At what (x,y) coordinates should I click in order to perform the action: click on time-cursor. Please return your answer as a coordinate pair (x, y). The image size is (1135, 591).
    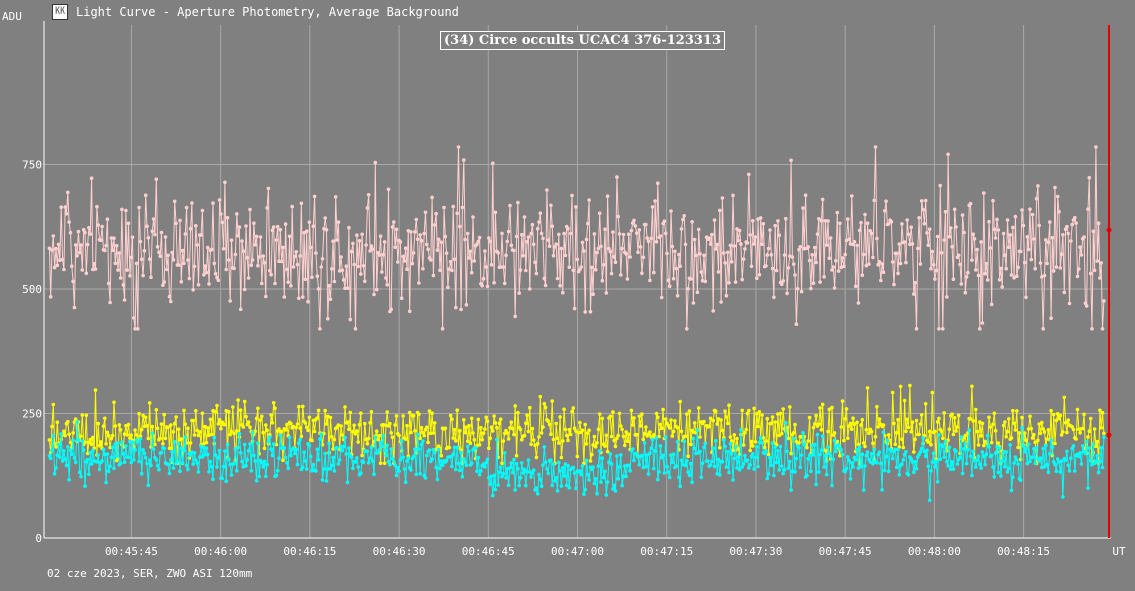
    Looking at the image, I should click on (1109, 281).